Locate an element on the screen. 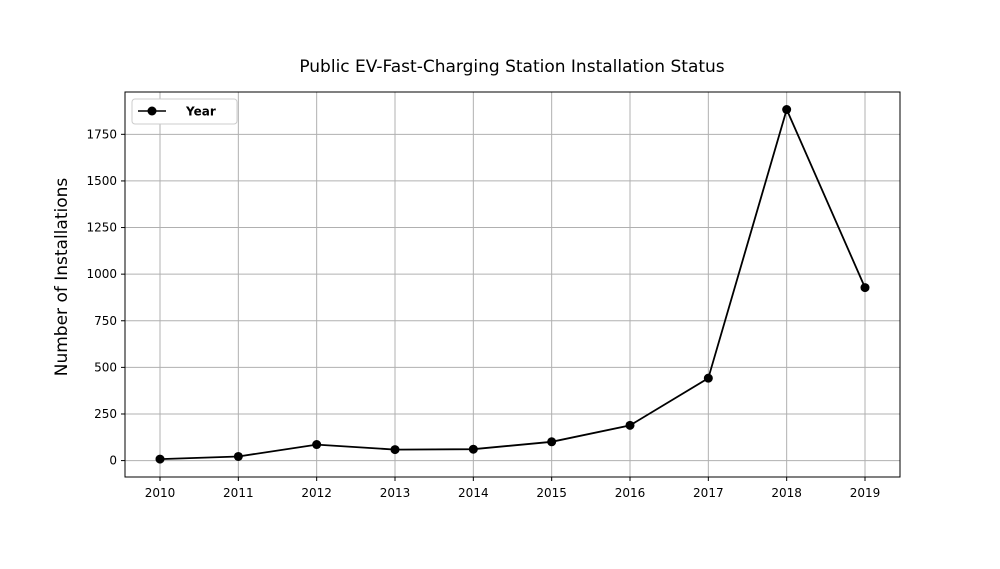 The height and width of the screenshot is (569, 1000). x-tick-label: 2019 is located at coordinates (865, 493).